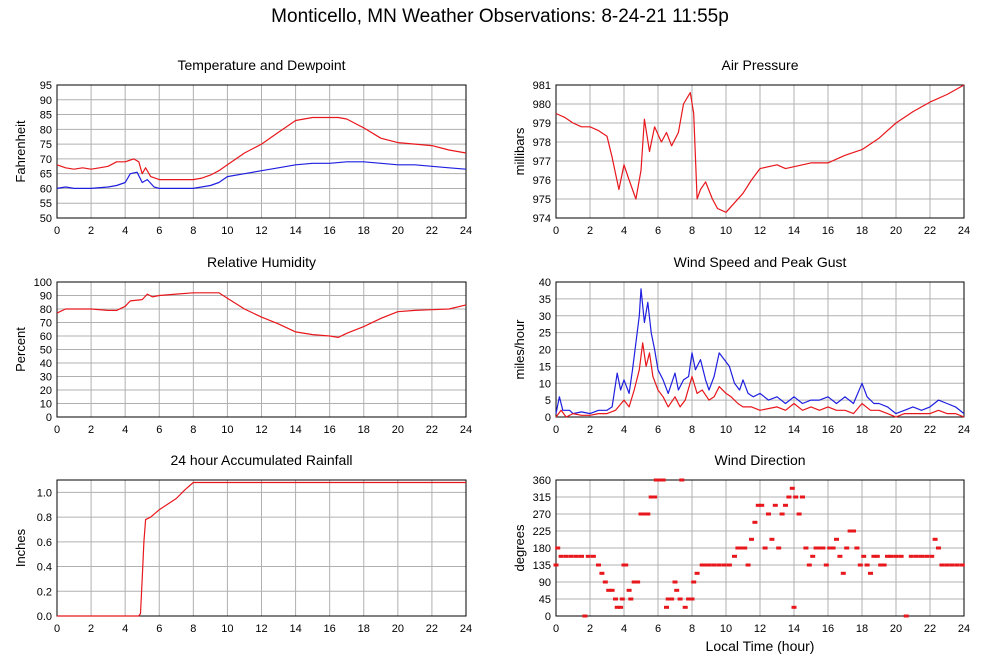 Image resolution: width=1000 pixels, height=660 pixels. I want to click on y-tick-label: 981, so click(542, 86).